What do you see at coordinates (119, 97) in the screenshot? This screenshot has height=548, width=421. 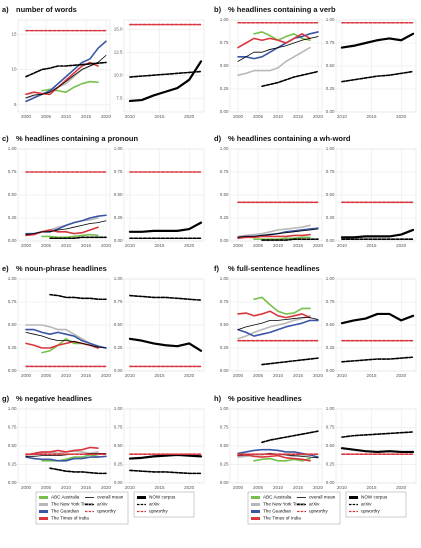 I see `y-tick-label: 7.5` at bounding box center [119, 97].